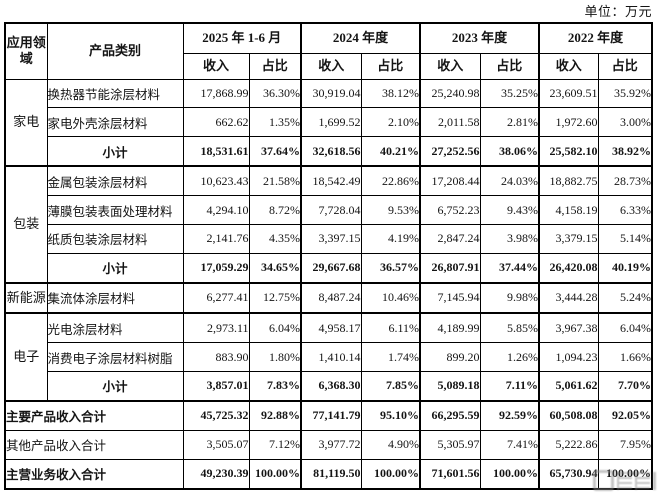 This screenshot has width=660, height=496. I want to click on share-value: 24.03%, so click(509, 181).